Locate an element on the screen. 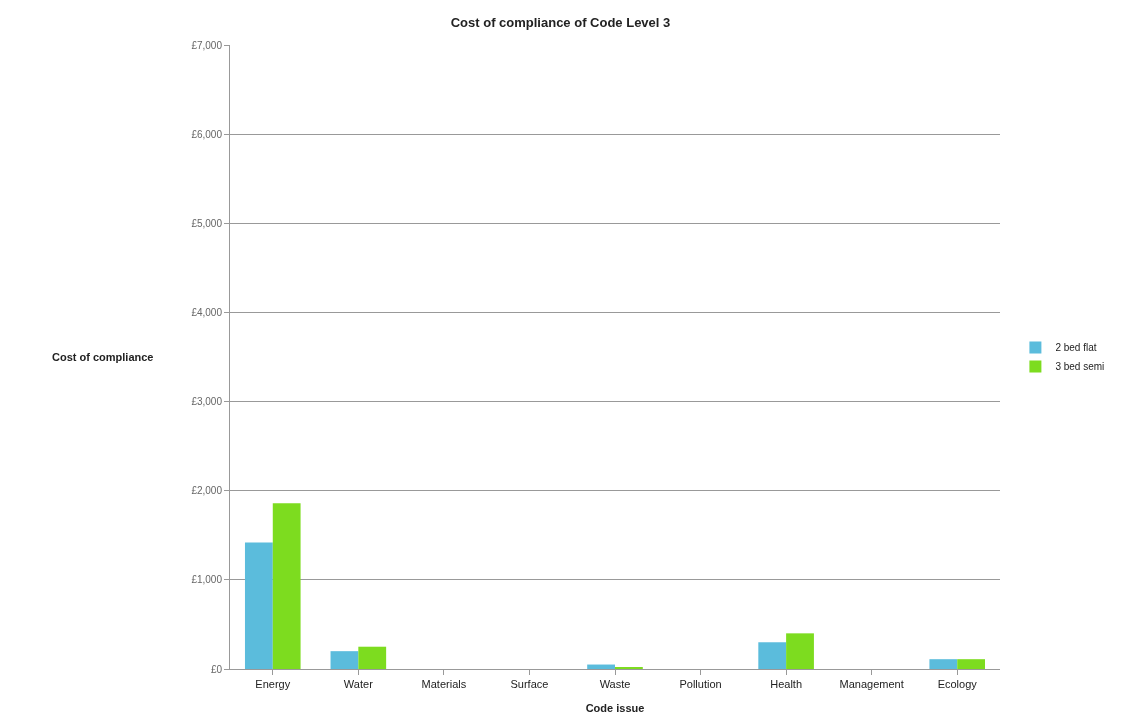 Image resolution: width=1121 pixels, height=725 pixels. y-tick-label: £6,000 is located at coordinates (207, 134).